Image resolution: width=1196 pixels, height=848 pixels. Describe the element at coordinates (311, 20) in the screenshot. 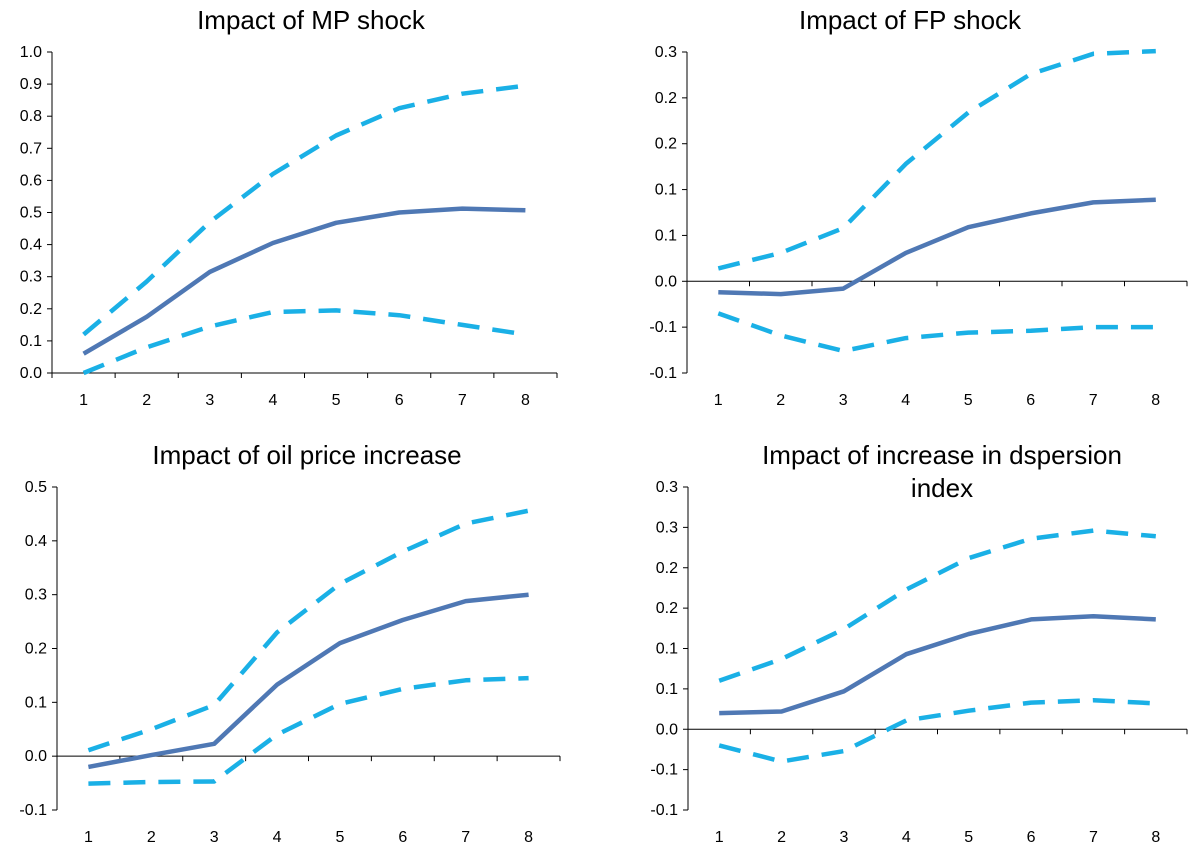

I see `chart-title: Impact of MP shock` at that location.